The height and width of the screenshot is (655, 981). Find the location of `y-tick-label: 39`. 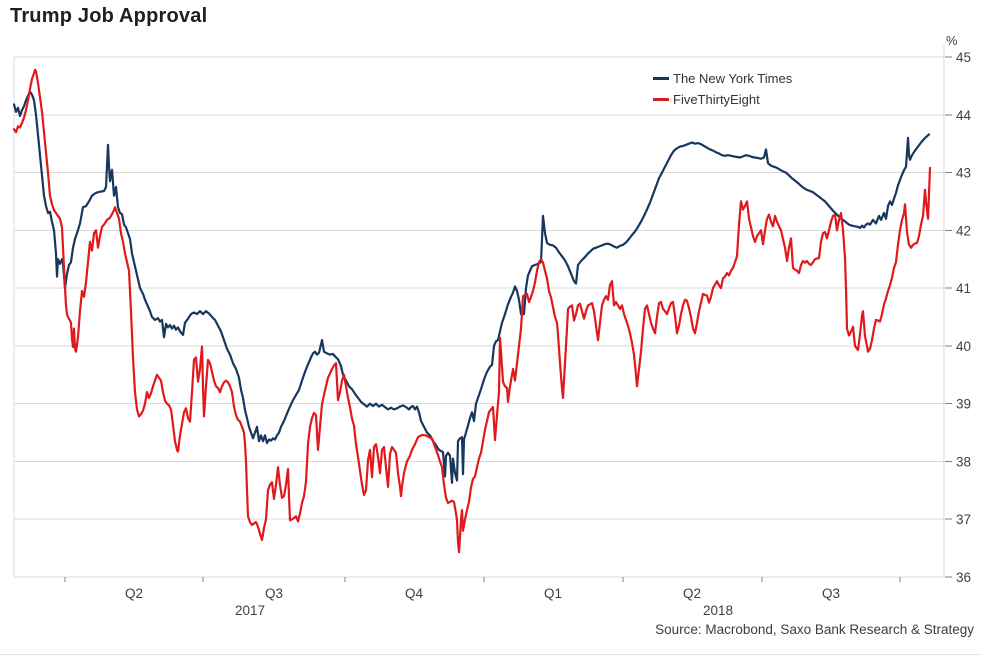

y-tick-label: 39 is located at coordinates (963, 404).